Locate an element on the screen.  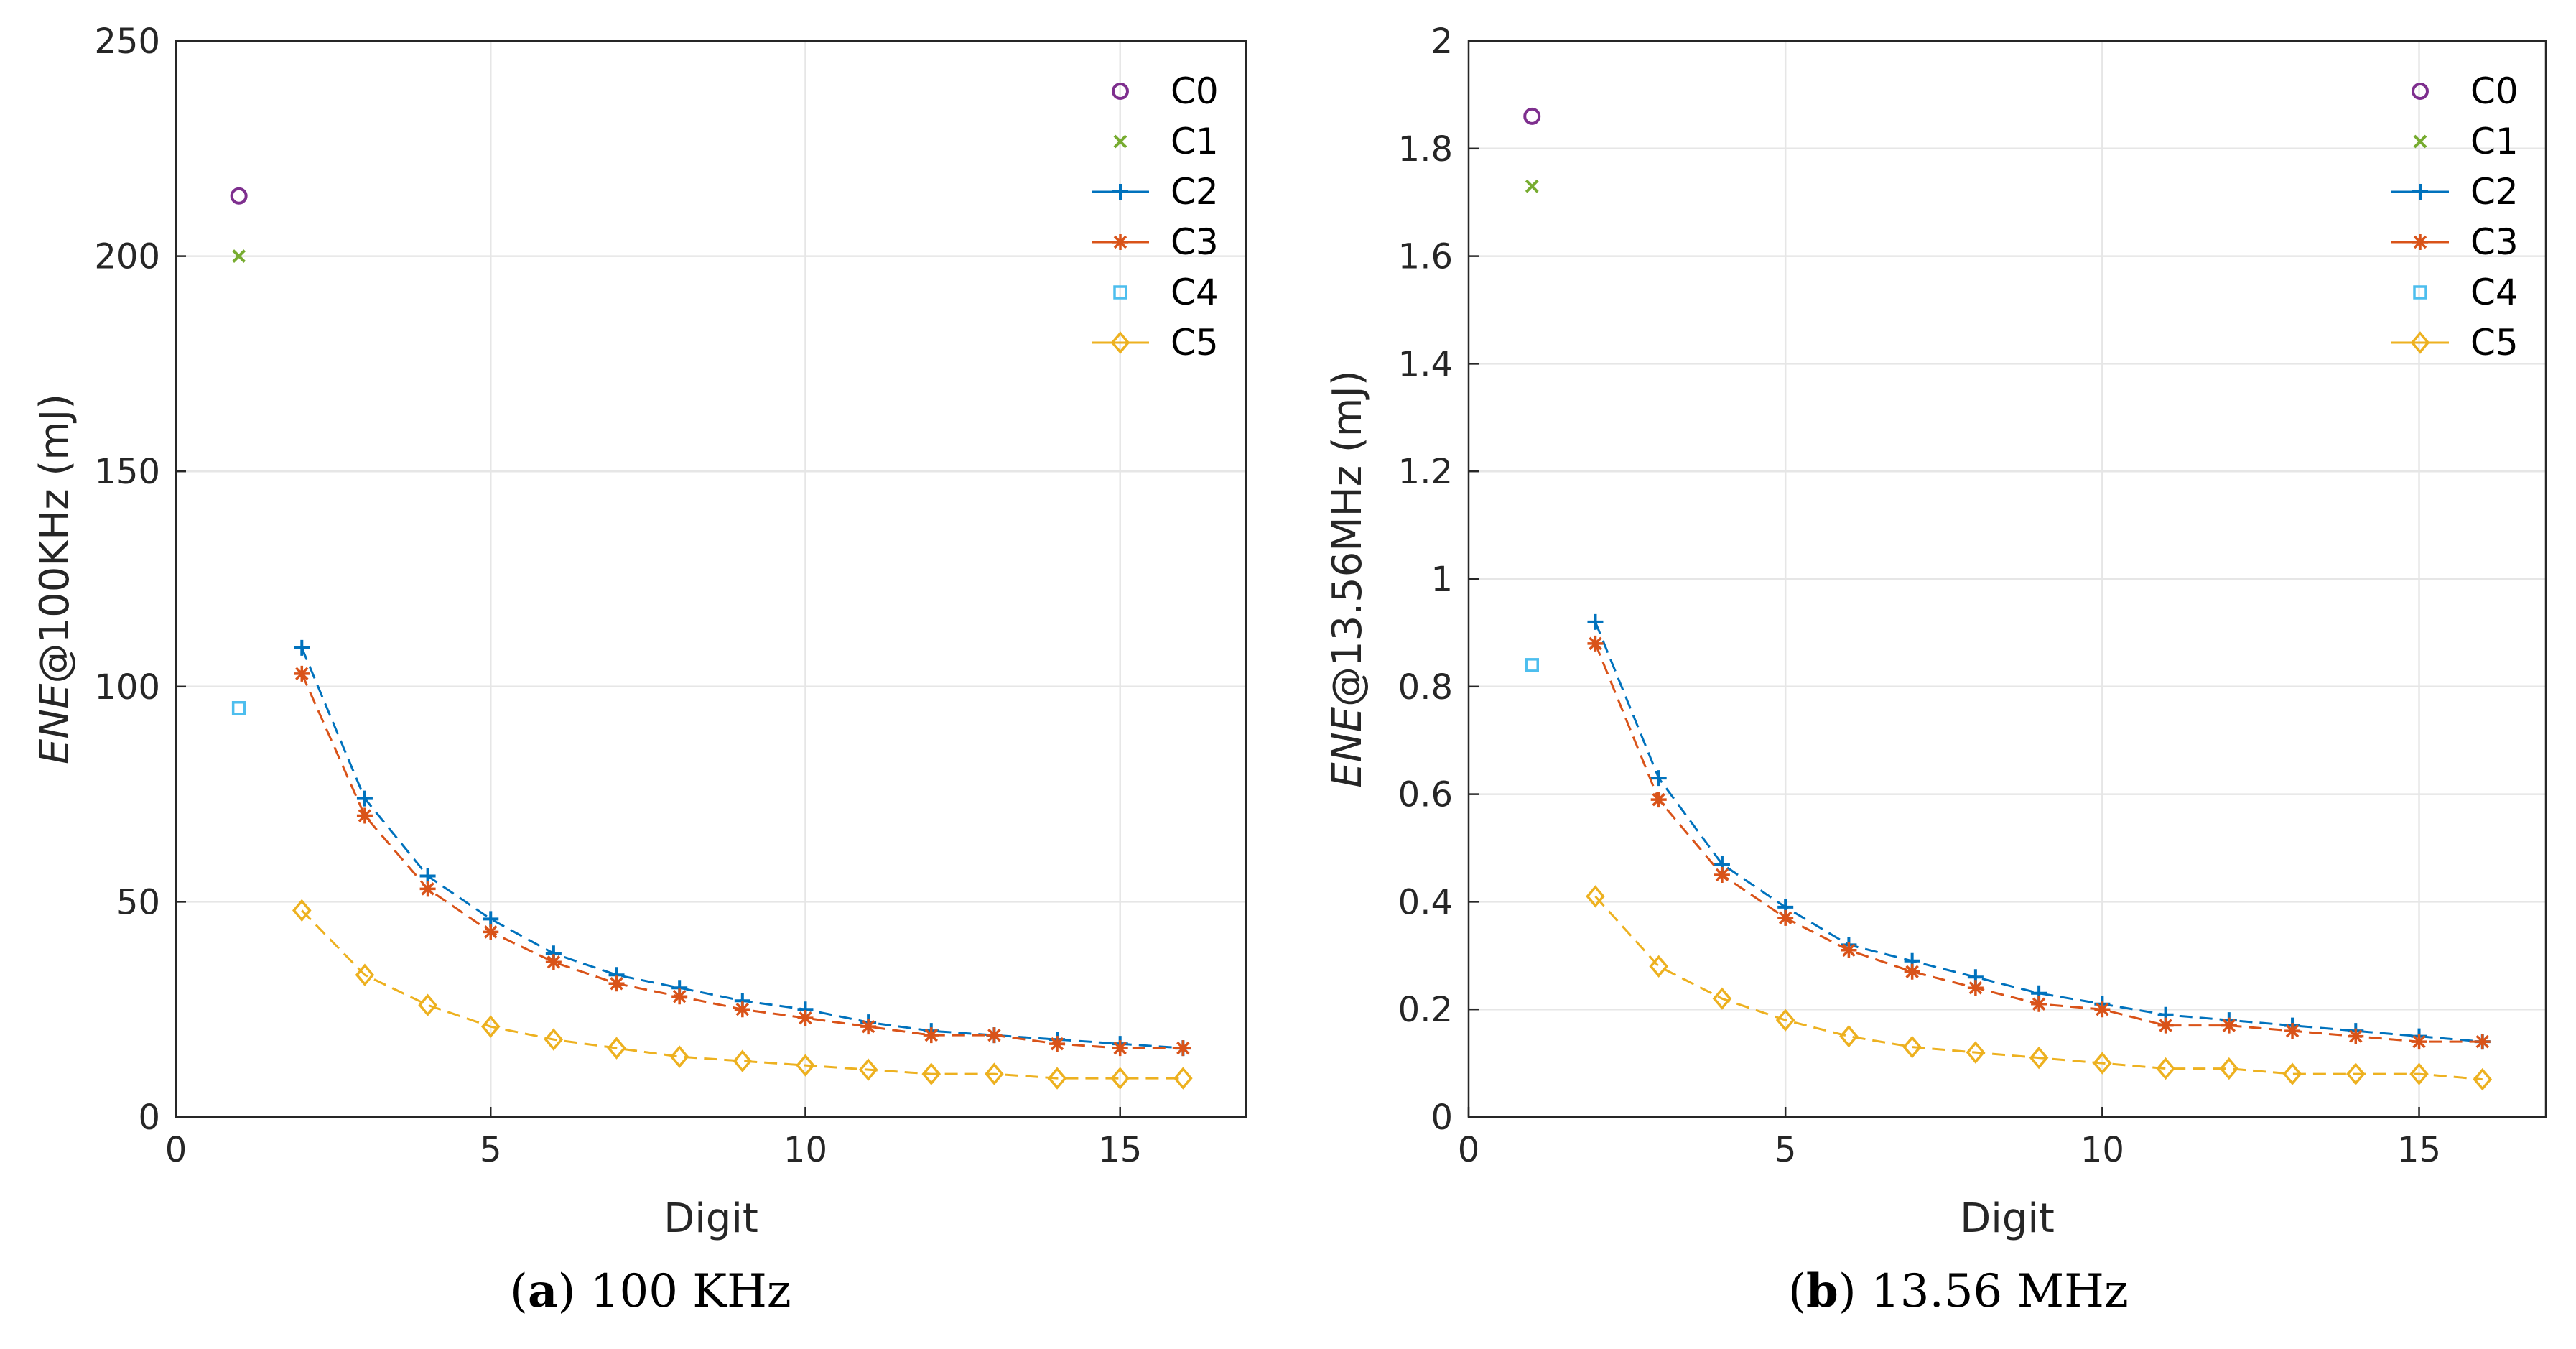
y-tick-label: 2 is located at coordinates (1442, 42).